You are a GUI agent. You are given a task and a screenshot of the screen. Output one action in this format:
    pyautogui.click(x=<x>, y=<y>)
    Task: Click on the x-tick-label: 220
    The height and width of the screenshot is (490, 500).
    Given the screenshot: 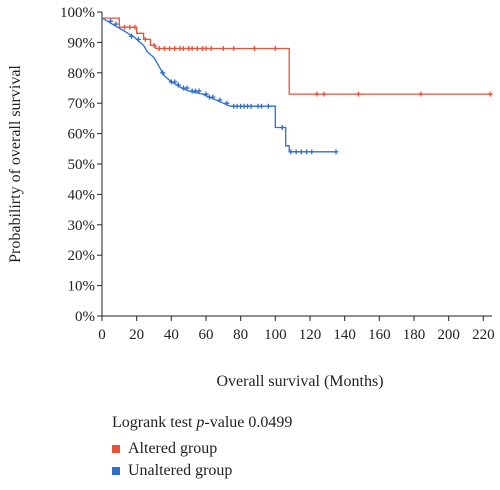 What is the action you would take?
    pyautogui.click(x=483, y=335)
    